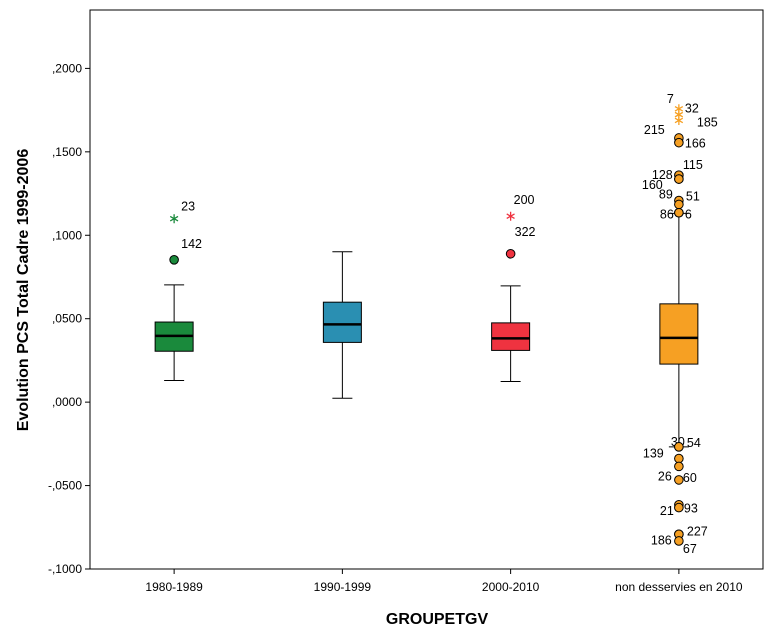 The image size is (774, 628). Describe the element at coordinates (688, 215) in the screenshot. I see `outlier-label: 6` at that location.